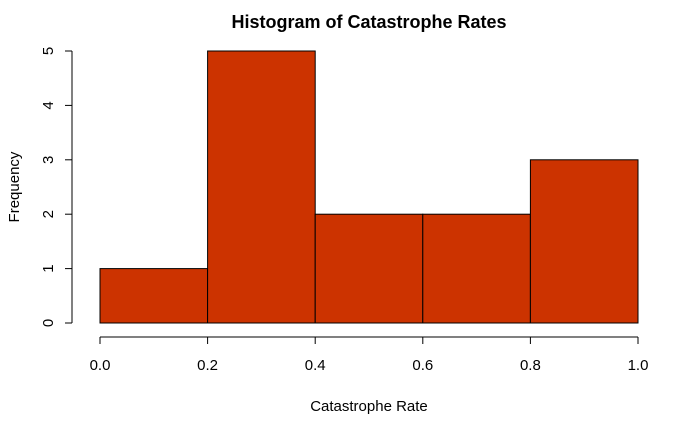 The image size is (700, 432). What do you see at coordinates (48, 105) in the screenshot?
I see `y-tick-label-4: 4` at bounding box center [48, 105].